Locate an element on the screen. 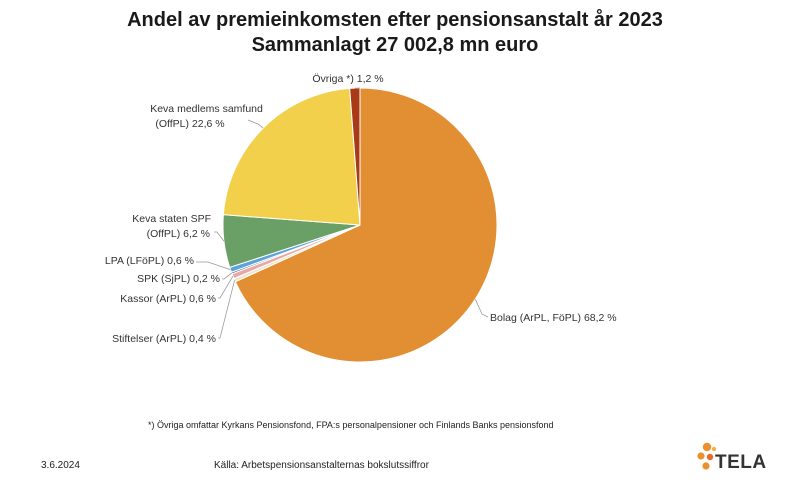 The width and height of the screenshot is (790, 486). tela-logo-text: TELA is located at coordinates (741, 462).